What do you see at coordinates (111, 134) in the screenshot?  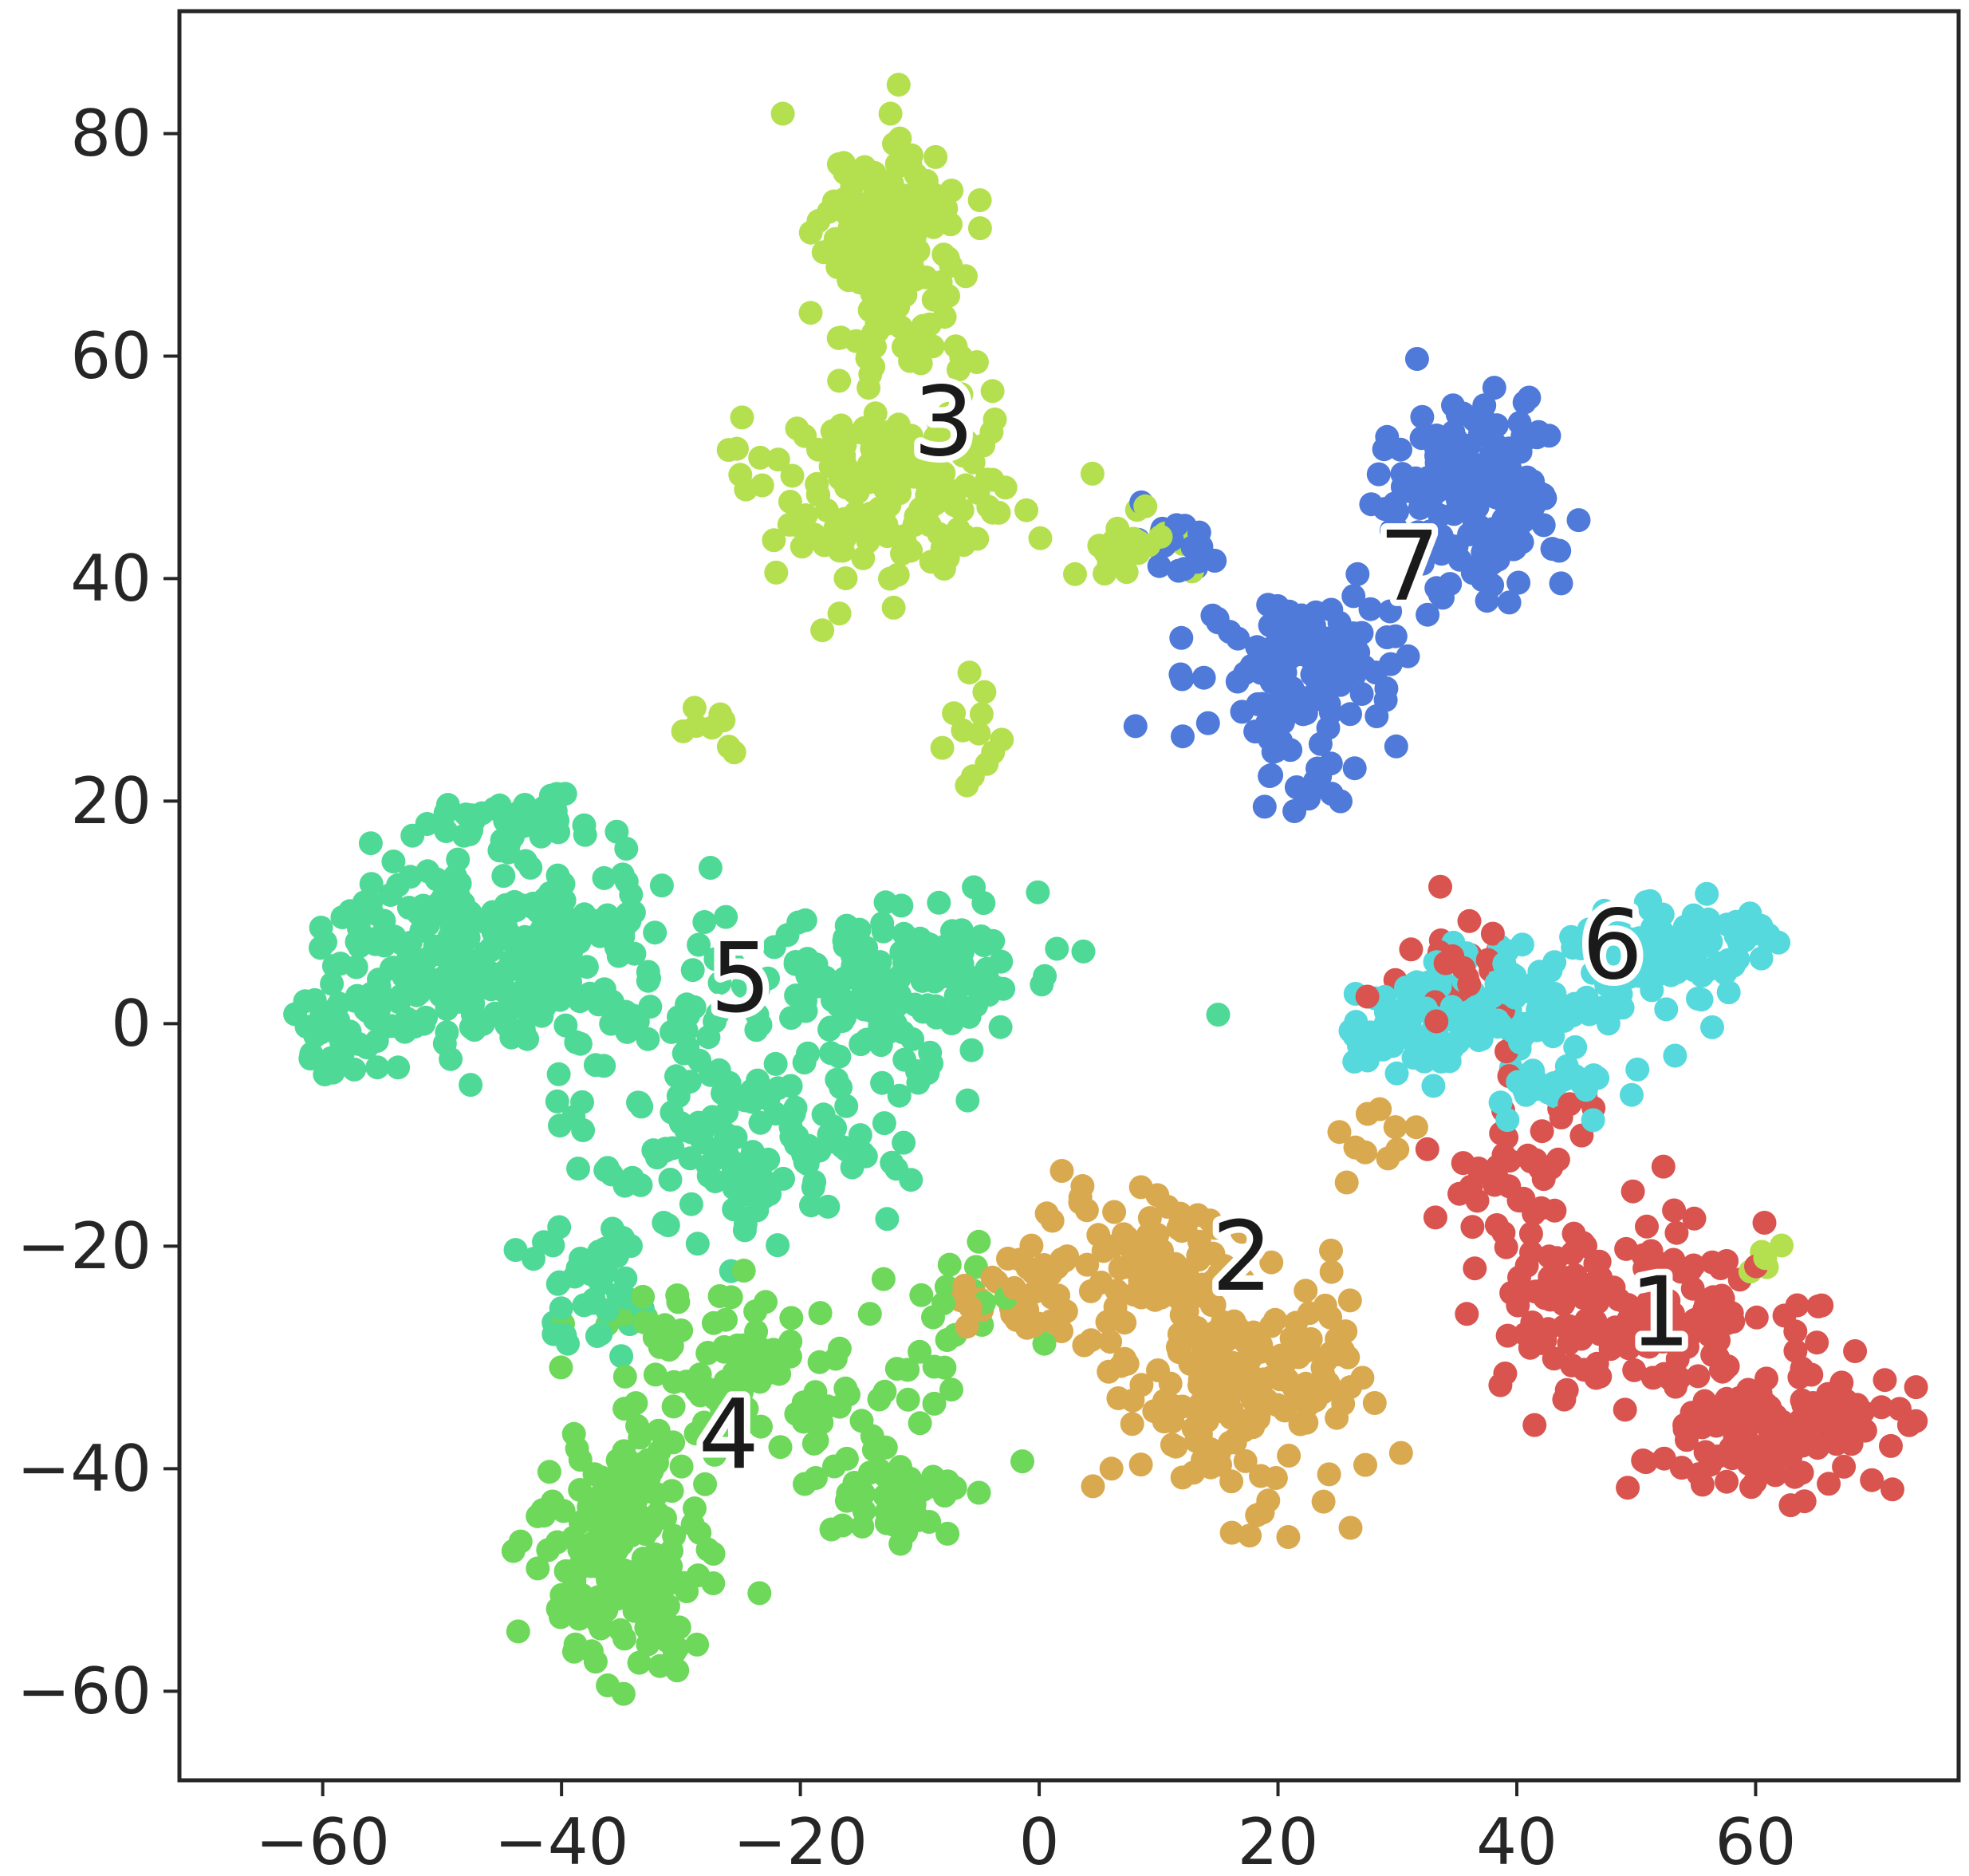 I see `y-tick-label: 80` at bounding box center [111, 134].